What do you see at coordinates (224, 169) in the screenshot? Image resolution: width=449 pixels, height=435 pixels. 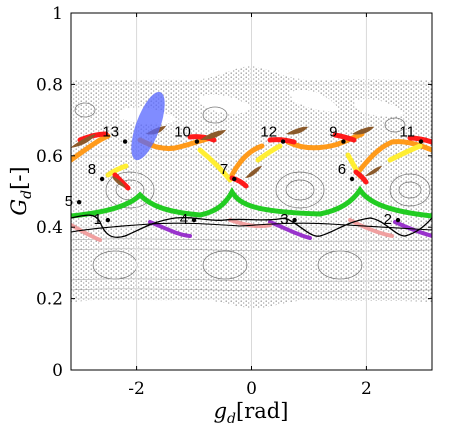 I see `point-number-label: 7` at bounding box center [224, 169].